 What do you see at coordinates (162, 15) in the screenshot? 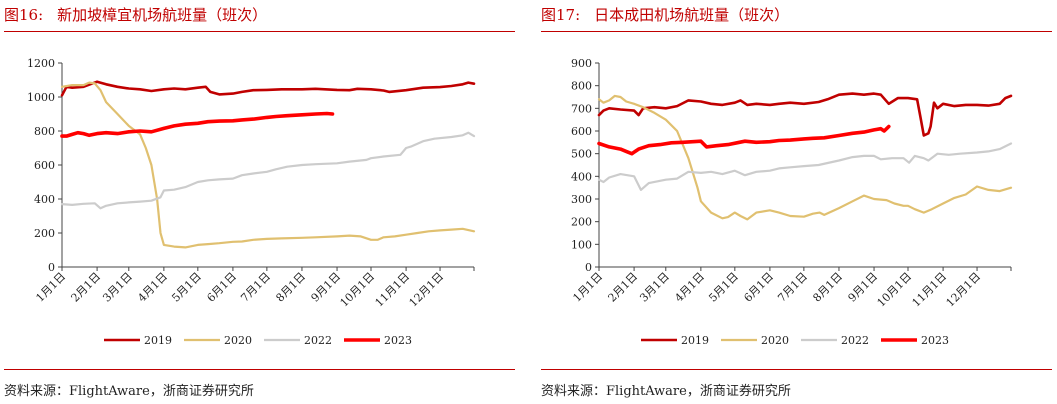
I see `figure-title-text: 新加坡樟宜机场航班量（班次）` at bounding box center [162, 15].